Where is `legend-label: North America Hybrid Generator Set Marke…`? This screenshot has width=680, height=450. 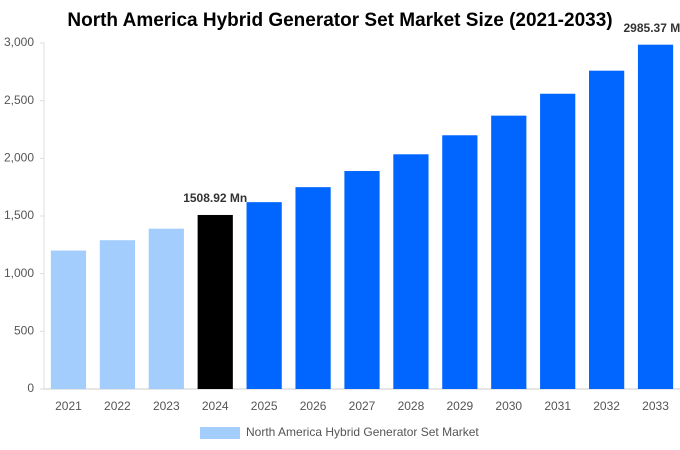 legend-label: North America Hybrid Generator Set Marke… is located at coordinates (362, 432).